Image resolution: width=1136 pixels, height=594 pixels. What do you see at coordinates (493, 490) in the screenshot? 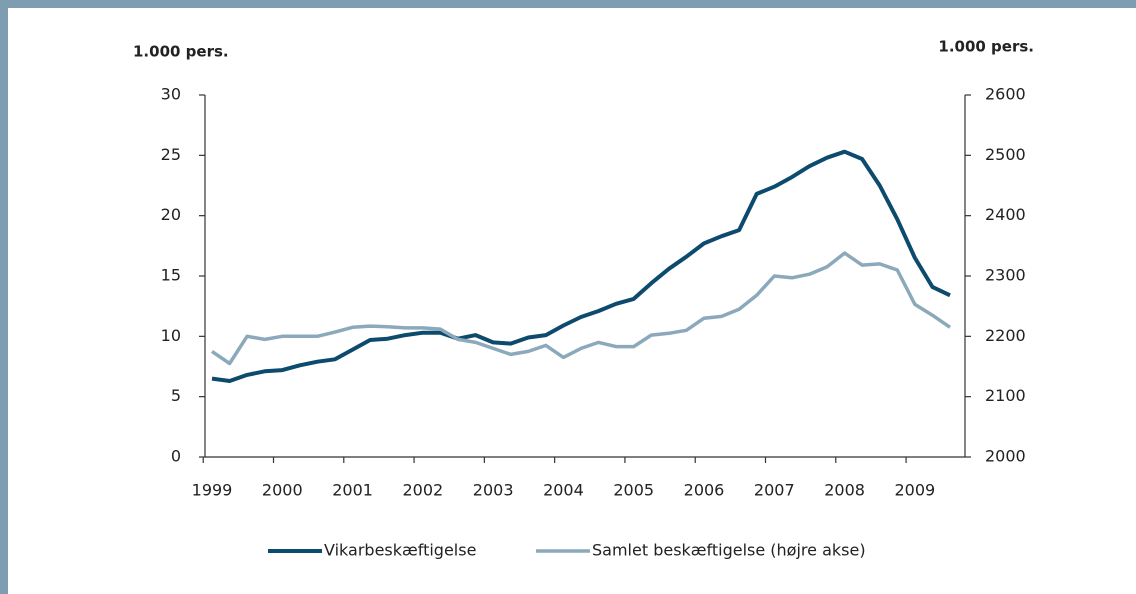
I see `x-tick-label: 2003` at bounding box center [493, 490].